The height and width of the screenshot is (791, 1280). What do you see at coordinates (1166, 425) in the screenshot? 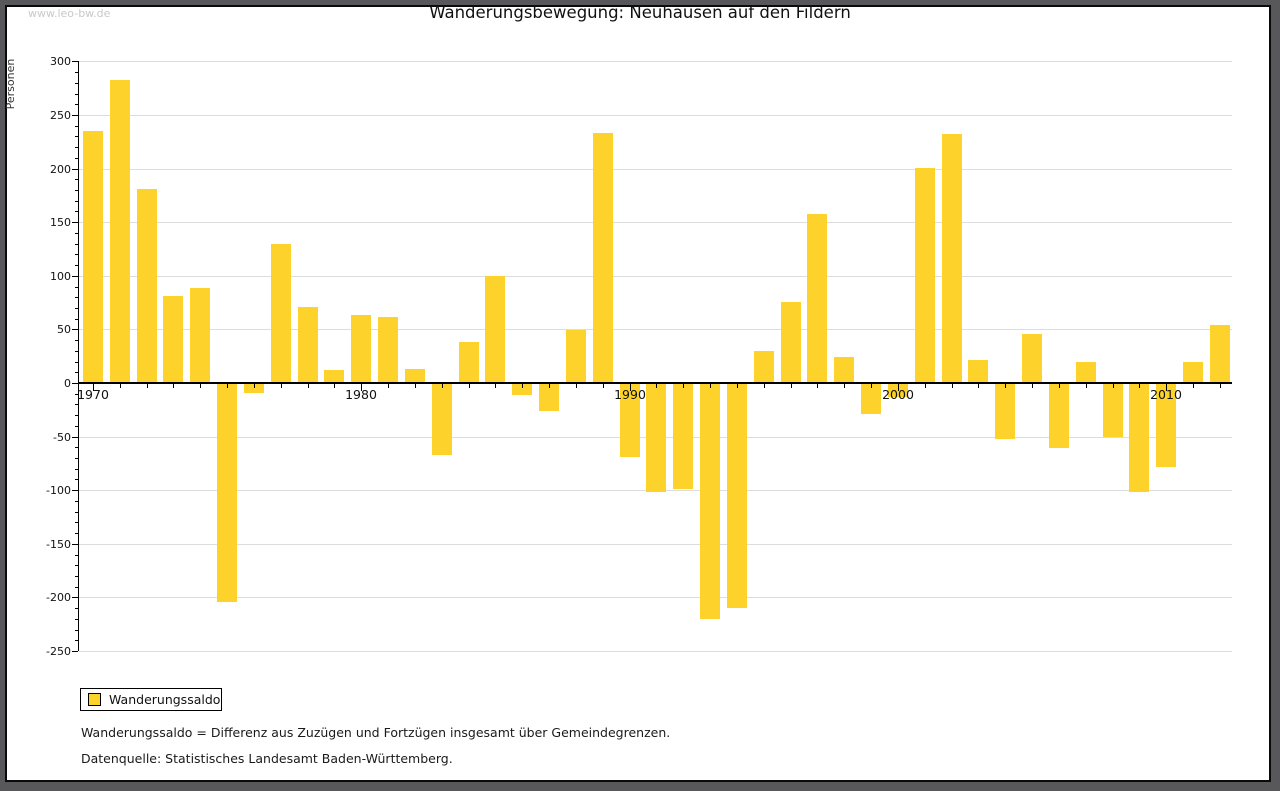
I see `bar-2010` at bounding box center [1166, 425].